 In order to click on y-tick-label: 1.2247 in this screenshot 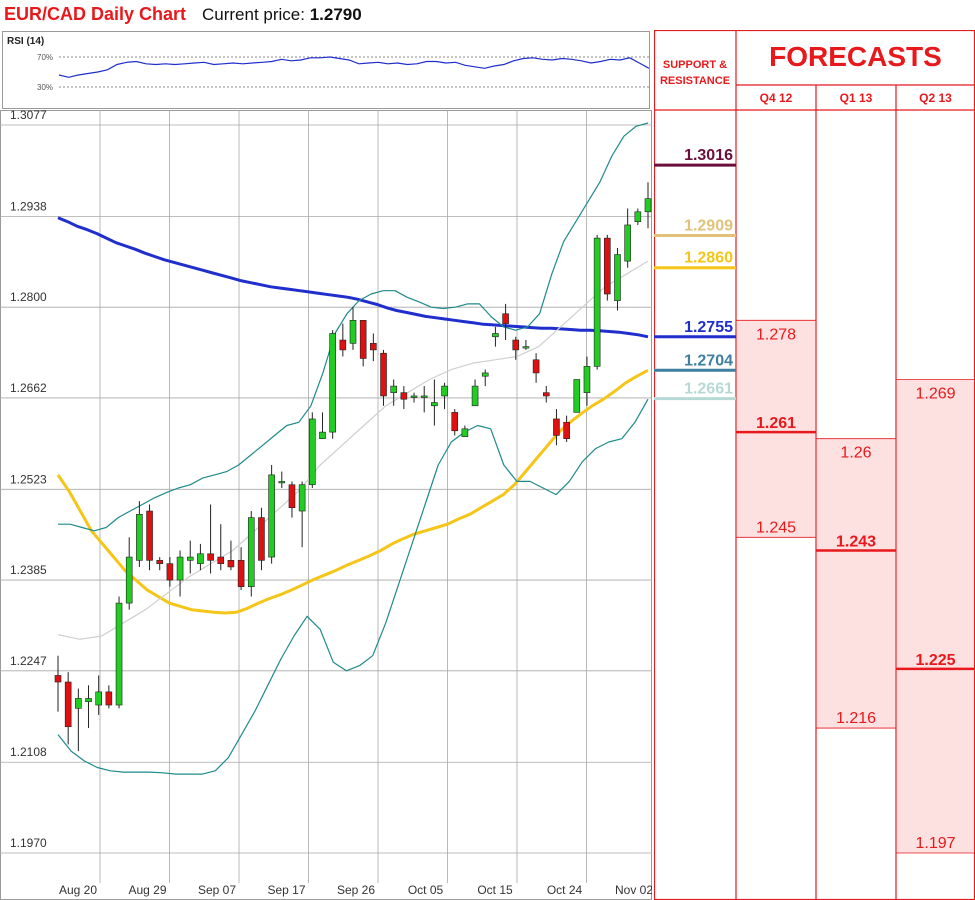, I will do `click(28, 661)`.